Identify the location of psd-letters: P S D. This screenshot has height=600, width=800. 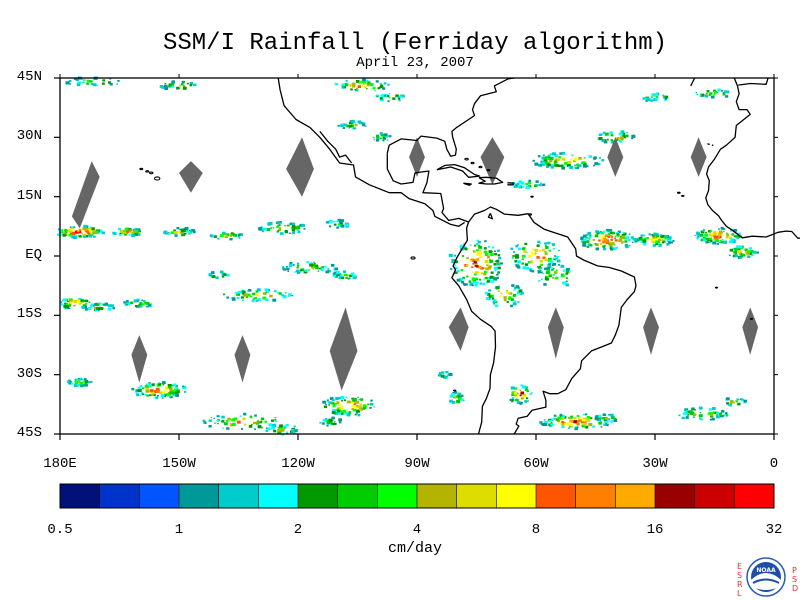
(795, 579).